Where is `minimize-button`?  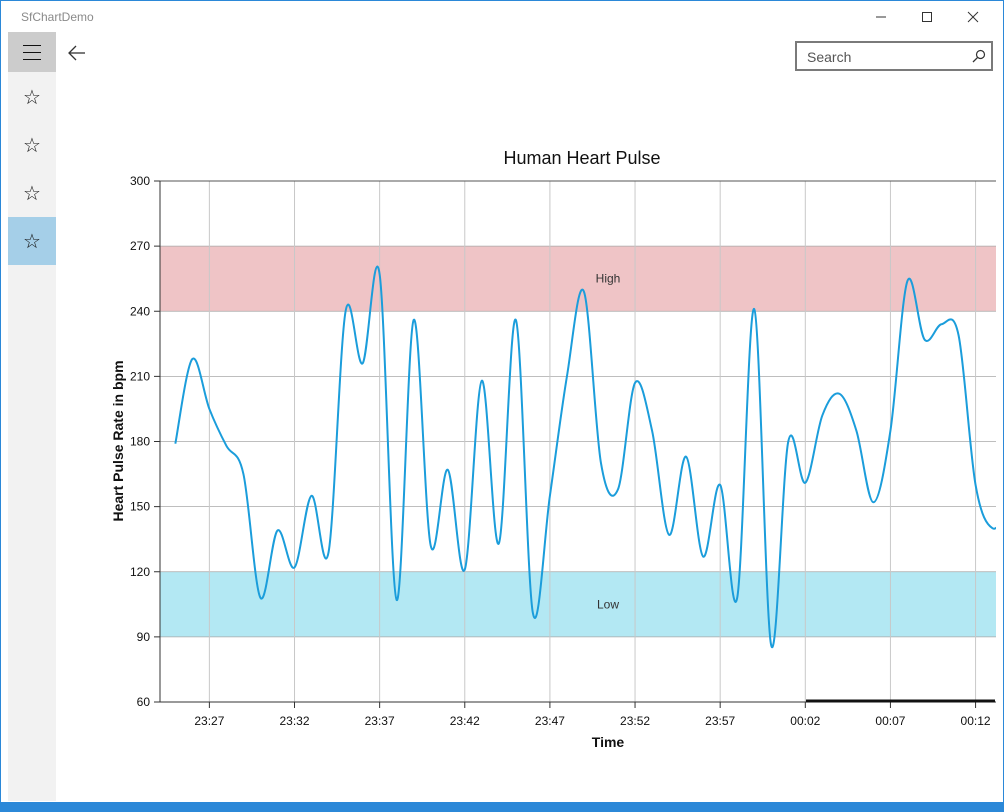 minimize-button is located at coordinates (881, 17).